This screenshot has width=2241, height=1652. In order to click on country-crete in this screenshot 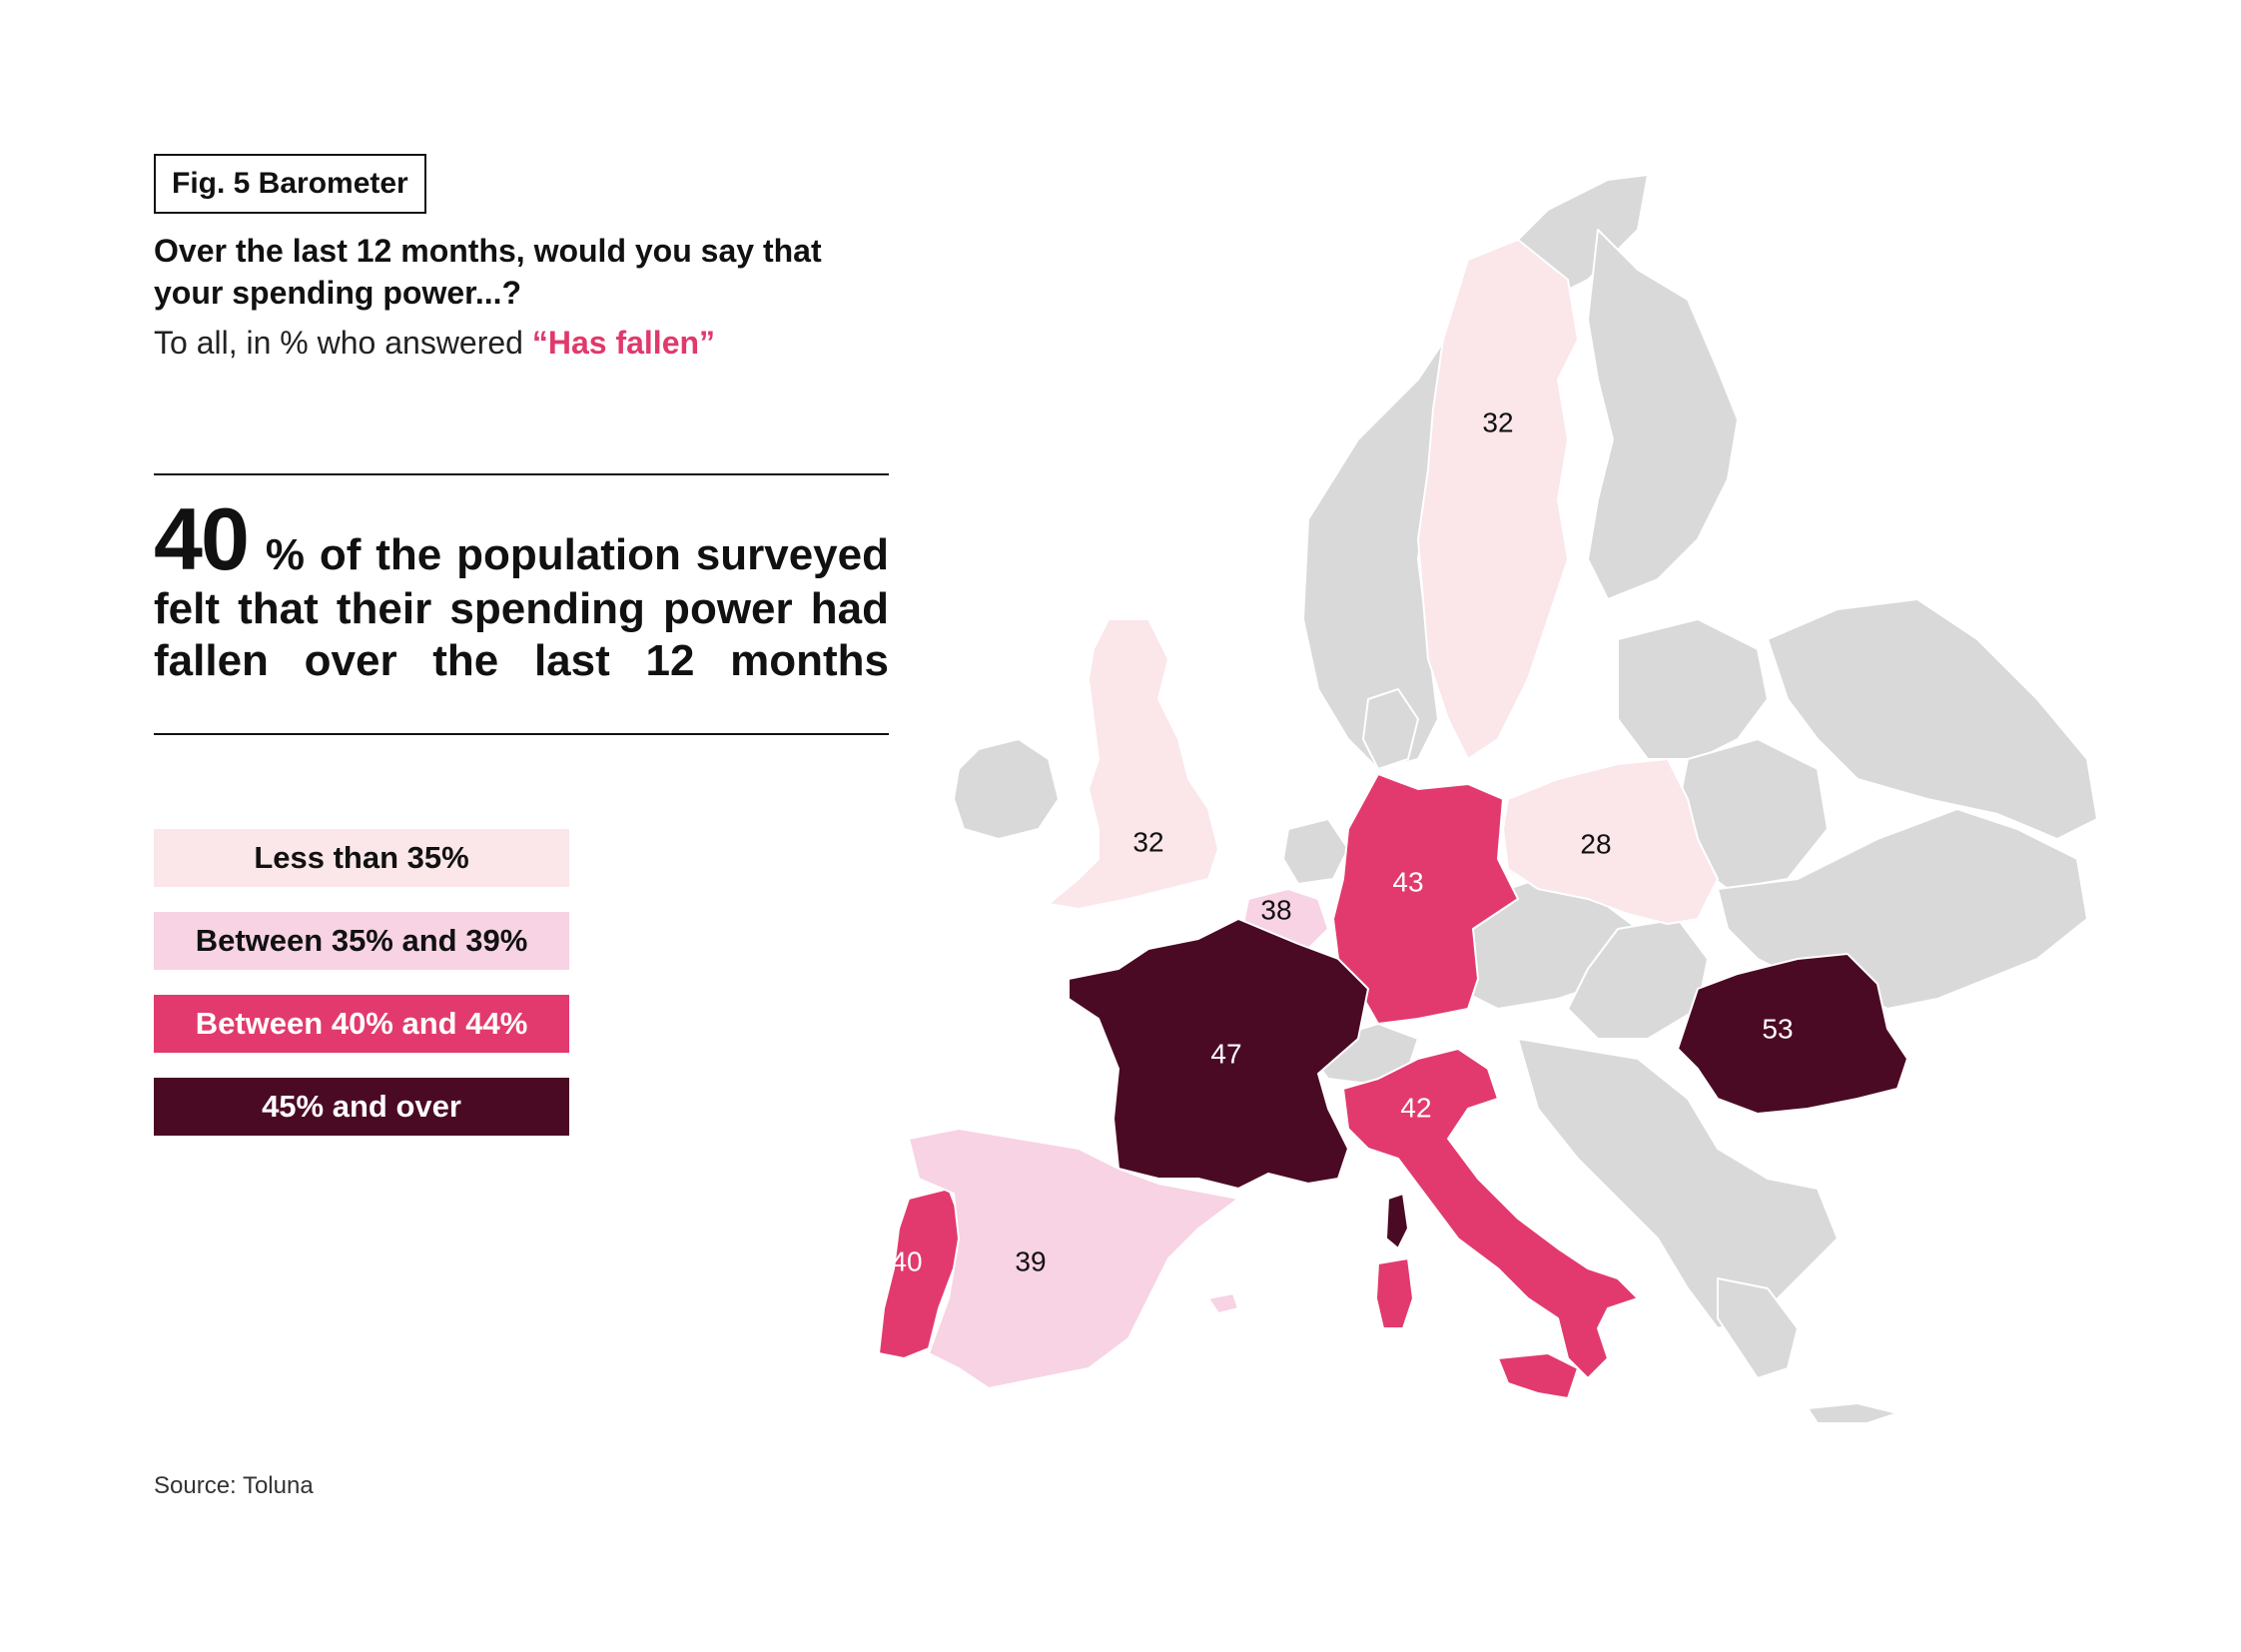, I will do `click(1852, 1413)`.